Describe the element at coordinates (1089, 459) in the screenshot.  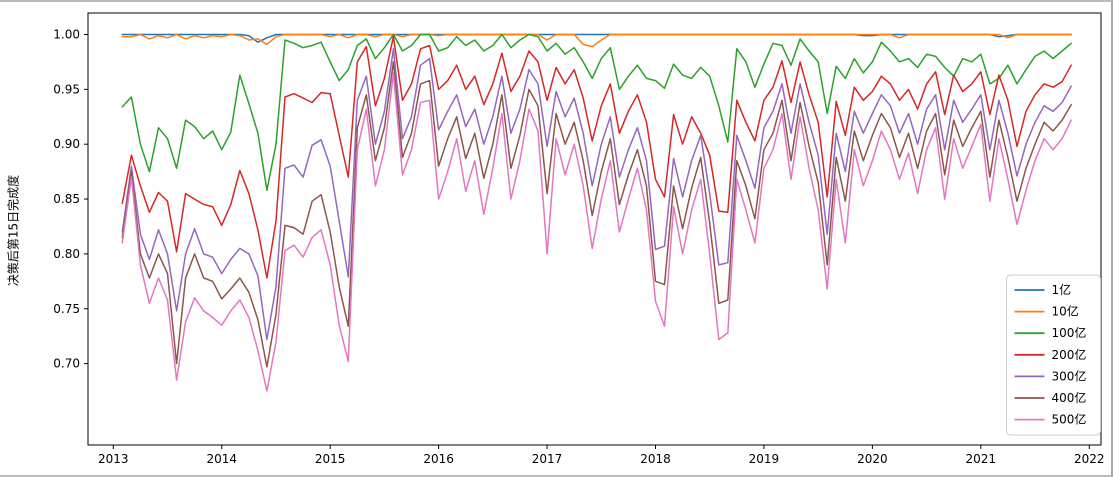
I see `x-tick-label: 2022` at that location.